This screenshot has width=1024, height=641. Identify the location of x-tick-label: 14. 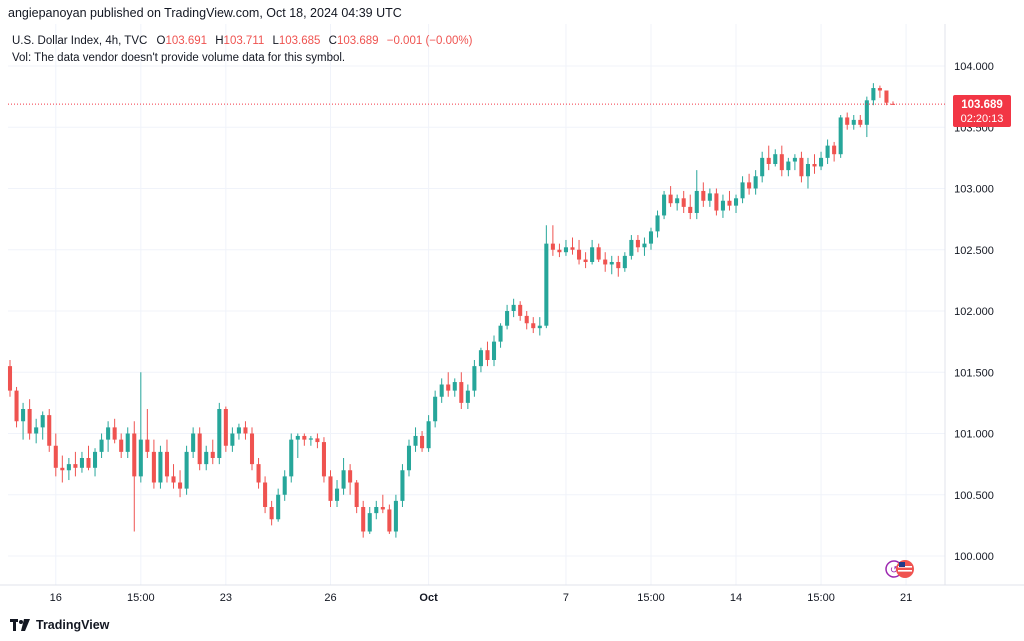
(736, 598).